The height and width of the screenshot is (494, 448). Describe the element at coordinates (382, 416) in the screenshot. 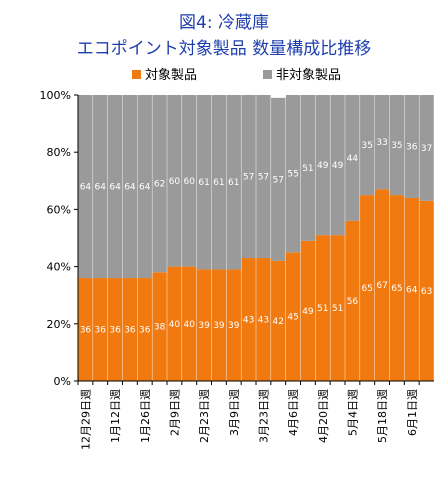

I see `x-tick-label: 5月18日週` at that location.